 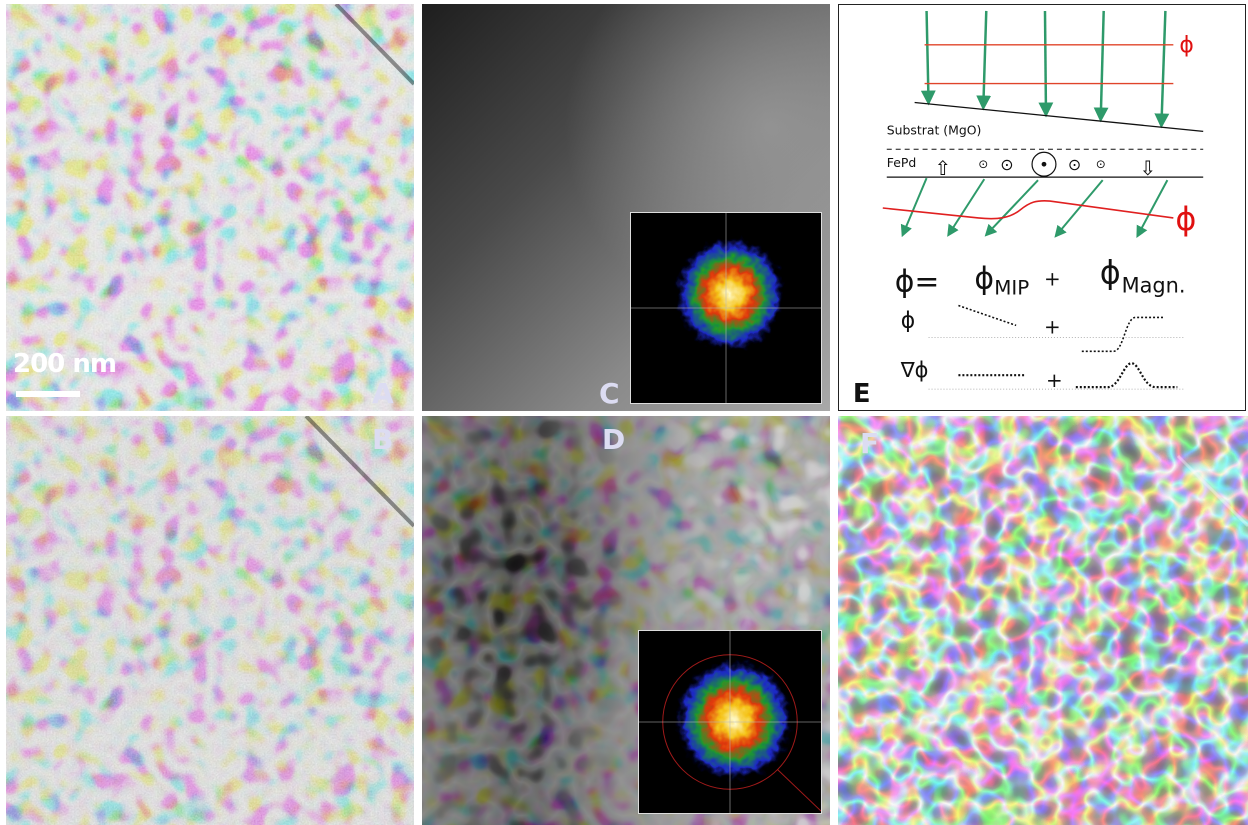 I want to click on scale-bar: 200 nm, so click(x=68, y=375).